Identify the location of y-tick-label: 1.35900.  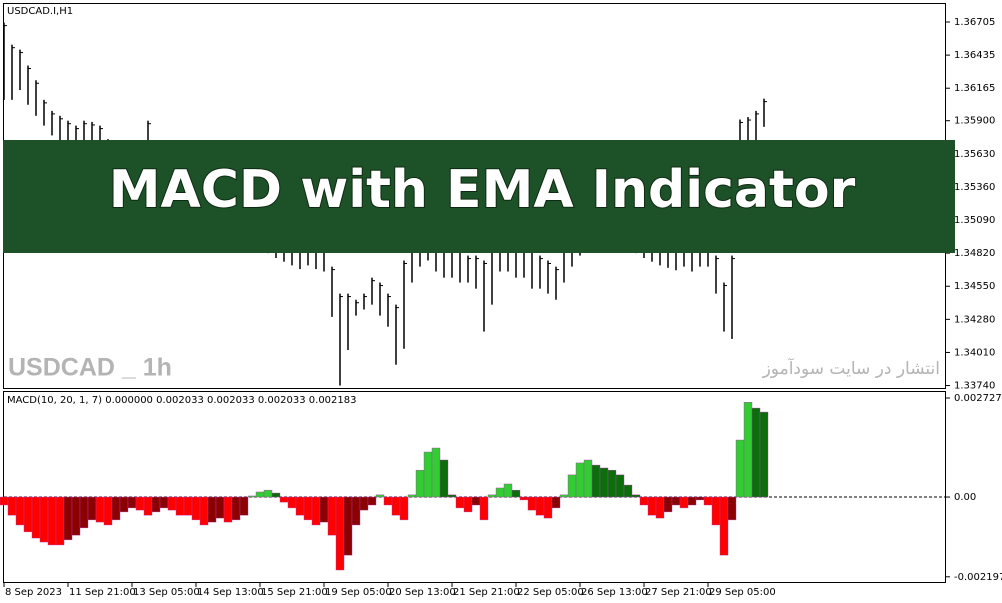
(974, 121).